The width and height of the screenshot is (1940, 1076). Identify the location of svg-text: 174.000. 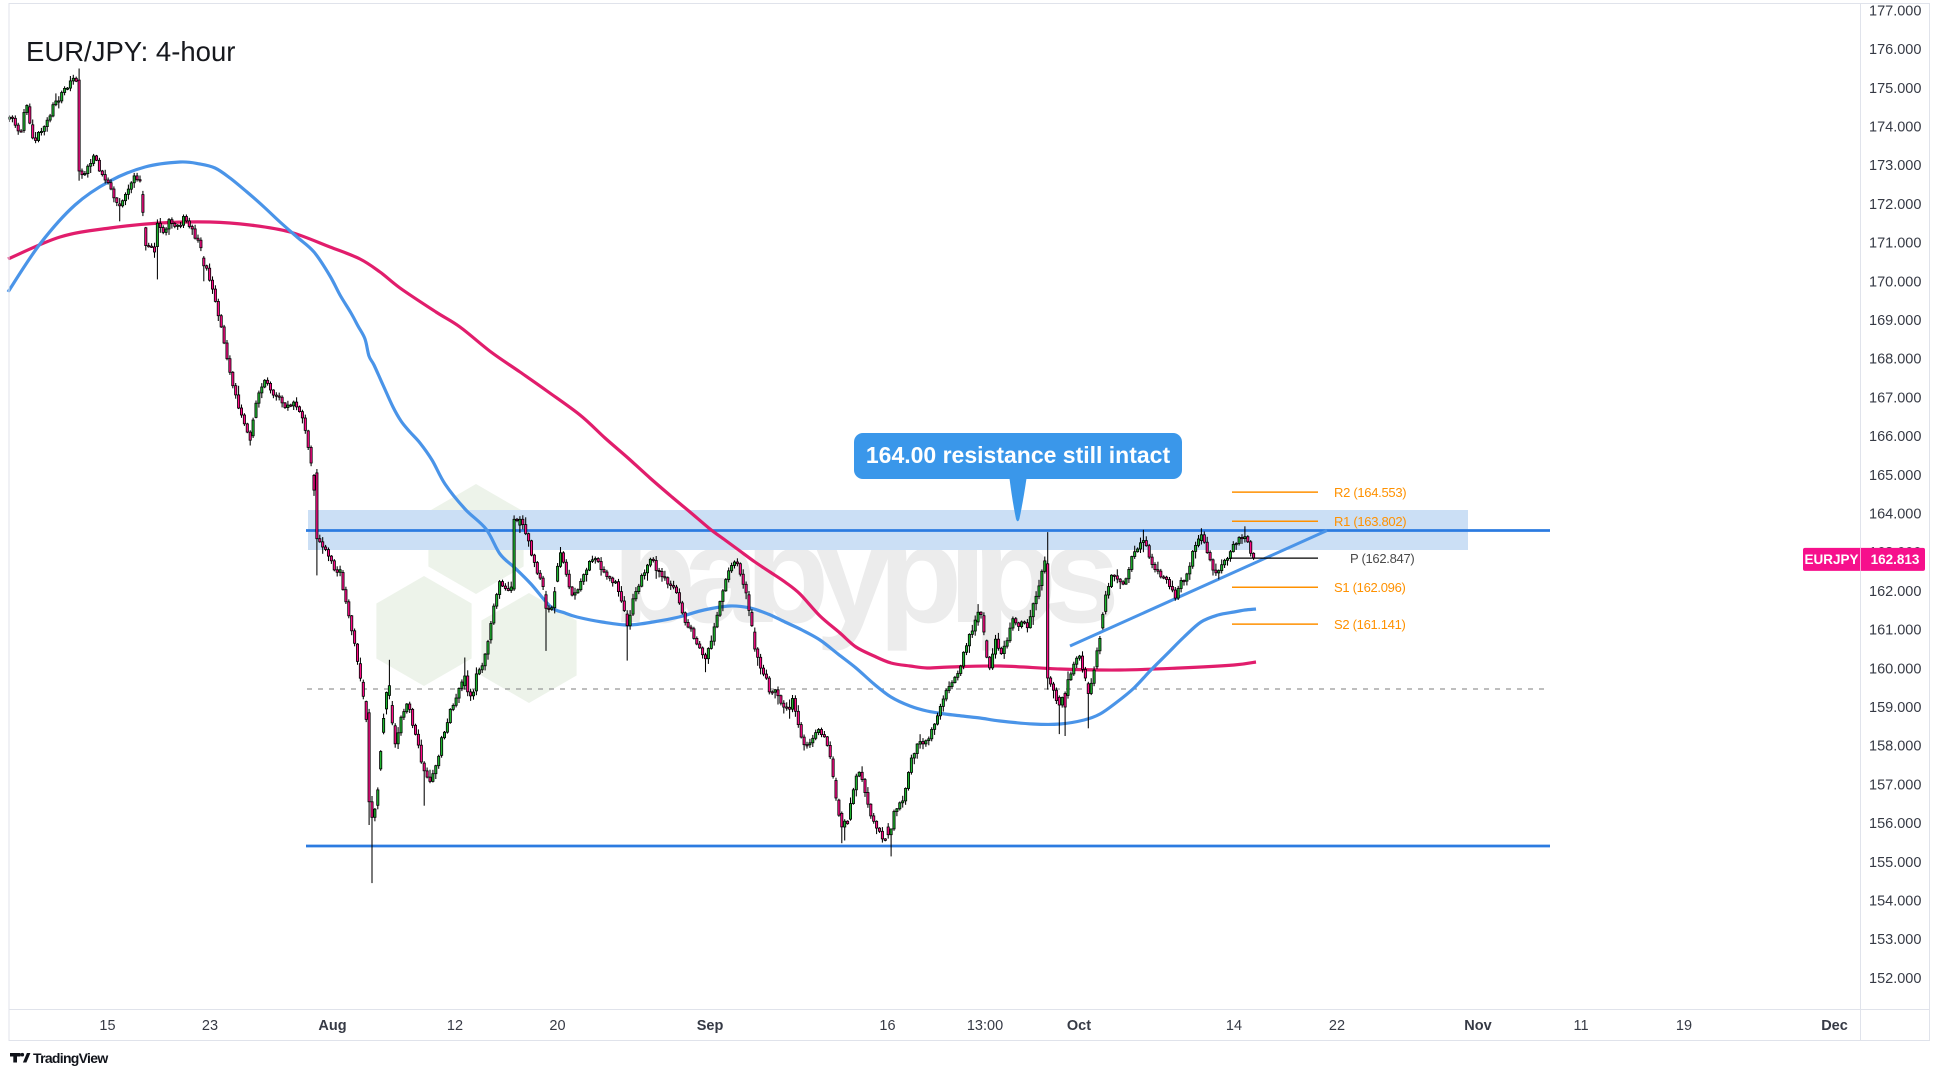
(1895, 128).